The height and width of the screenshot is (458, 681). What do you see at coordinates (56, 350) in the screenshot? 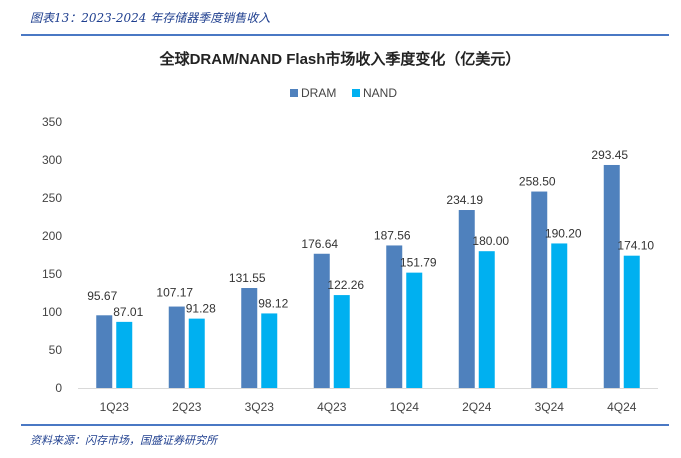
I see `y-tick-label: 50` at bounding box center [56, 350].